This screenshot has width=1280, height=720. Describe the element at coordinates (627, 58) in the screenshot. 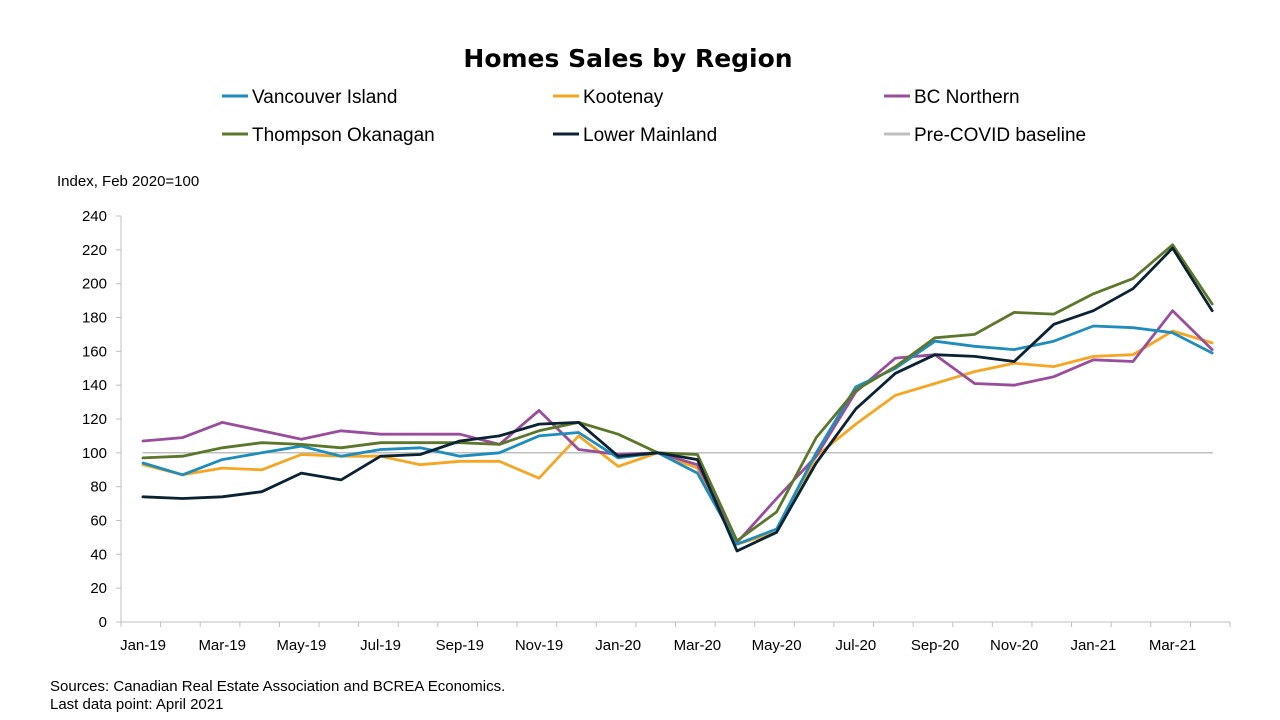

I see `chart-title: Homes Sales by Region` at that location.